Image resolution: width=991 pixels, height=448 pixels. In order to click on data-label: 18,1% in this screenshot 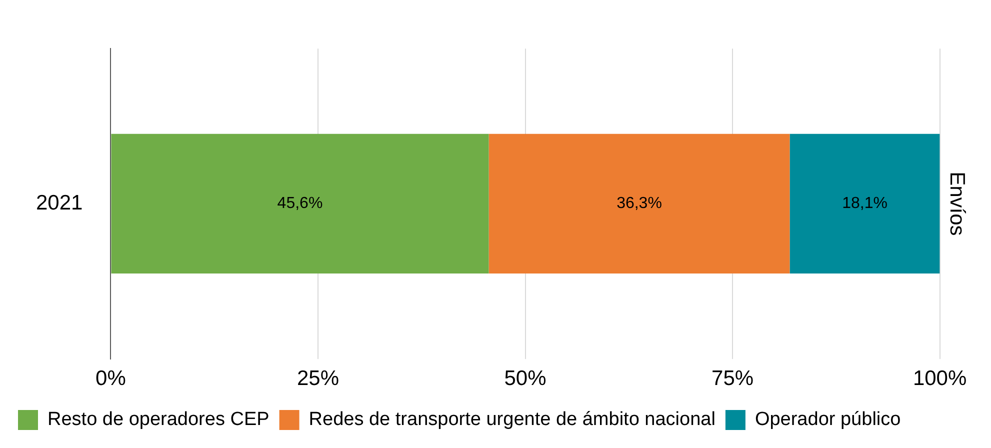, I will do `click(865, 203)`.